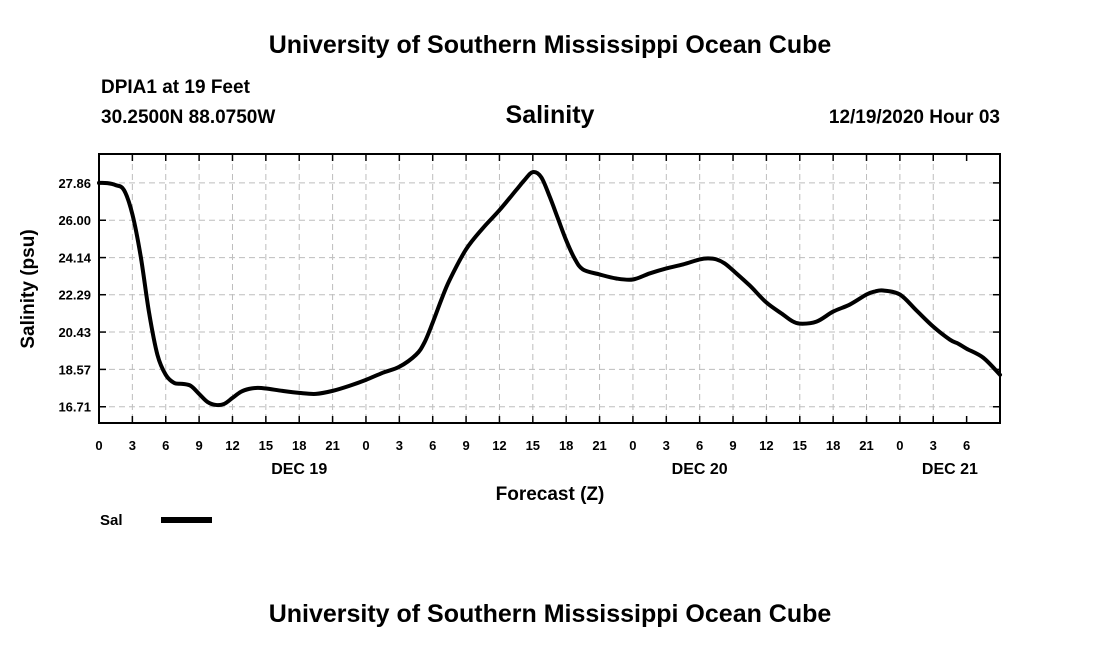  I want to click on x-axis-title: Forecast (Z), so click(550, 494).